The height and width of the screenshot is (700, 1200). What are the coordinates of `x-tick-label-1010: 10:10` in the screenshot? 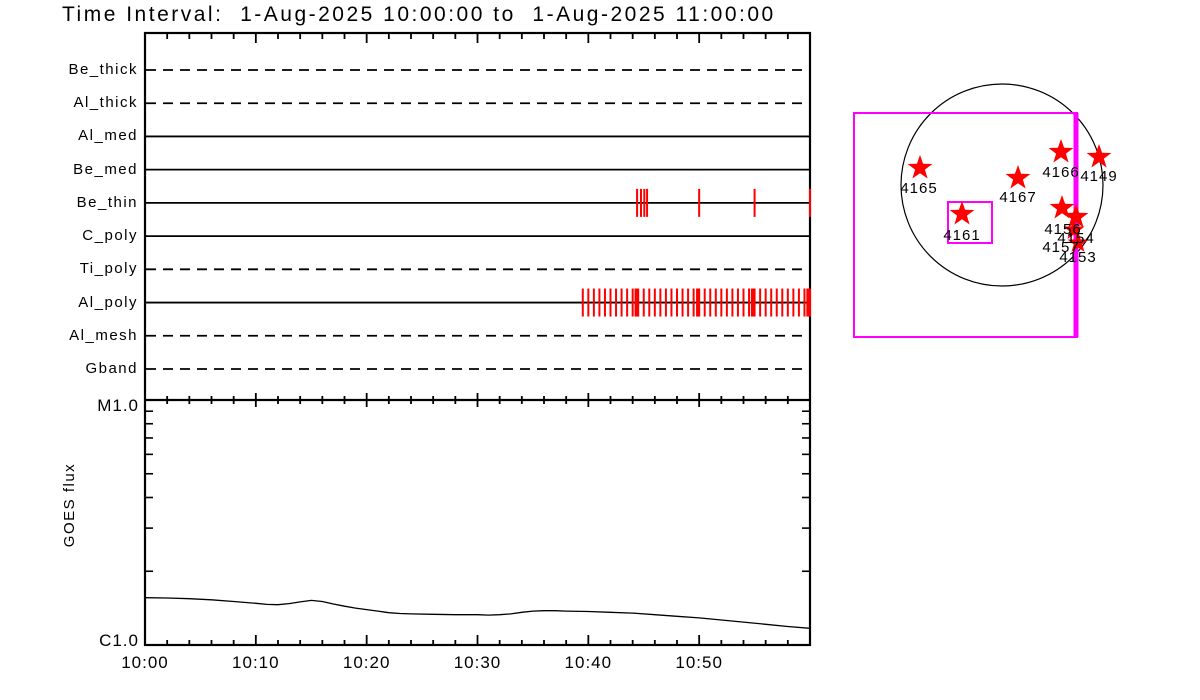 It's located at (256, 662).